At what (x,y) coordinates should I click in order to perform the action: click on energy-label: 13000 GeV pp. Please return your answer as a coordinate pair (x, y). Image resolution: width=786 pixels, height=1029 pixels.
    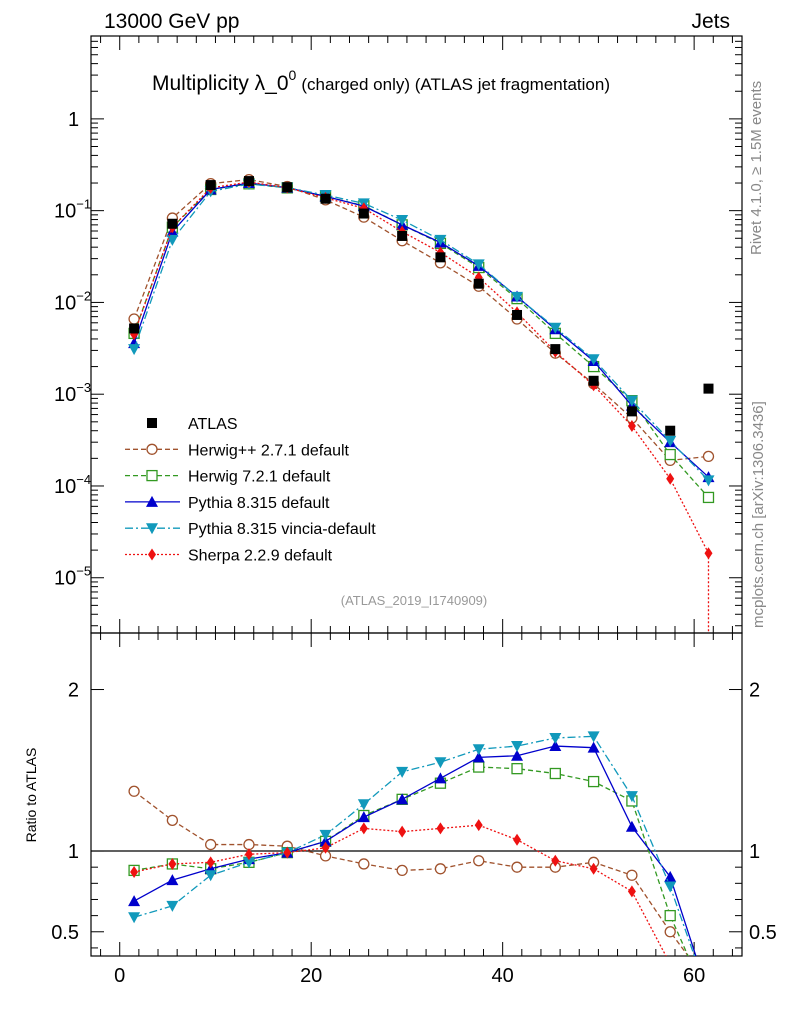
    Looking at the image, I should click on (171, 21).